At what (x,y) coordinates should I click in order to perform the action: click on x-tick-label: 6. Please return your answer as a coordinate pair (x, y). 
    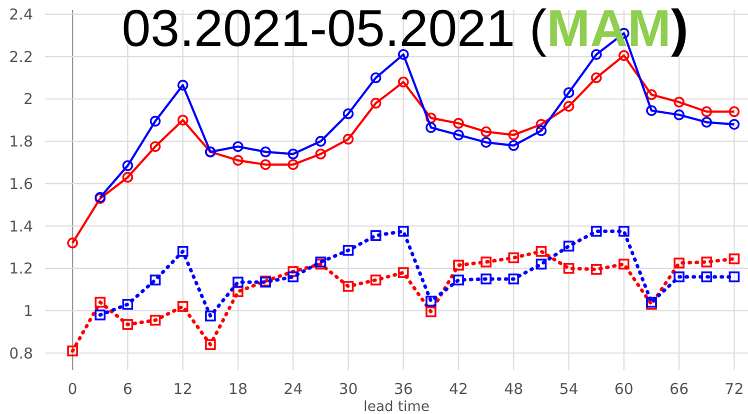
    Looking at the image, I should click on (127, 389).